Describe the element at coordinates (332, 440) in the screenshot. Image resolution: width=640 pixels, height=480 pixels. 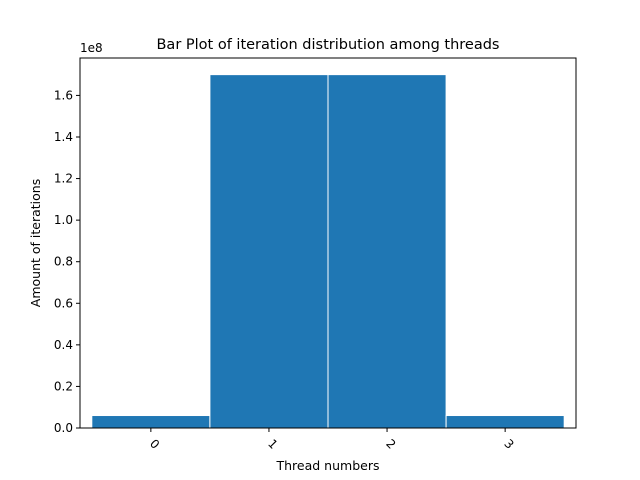
I see `x-axis: 0 1 2 3` at that location.